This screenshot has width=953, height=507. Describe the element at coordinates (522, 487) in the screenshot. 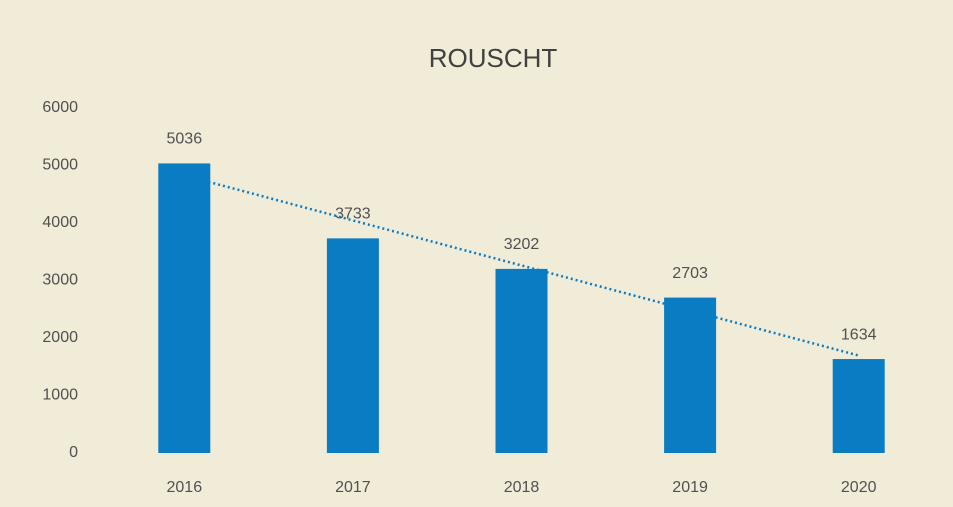

I see `x-tick-label: 2018` at that location.